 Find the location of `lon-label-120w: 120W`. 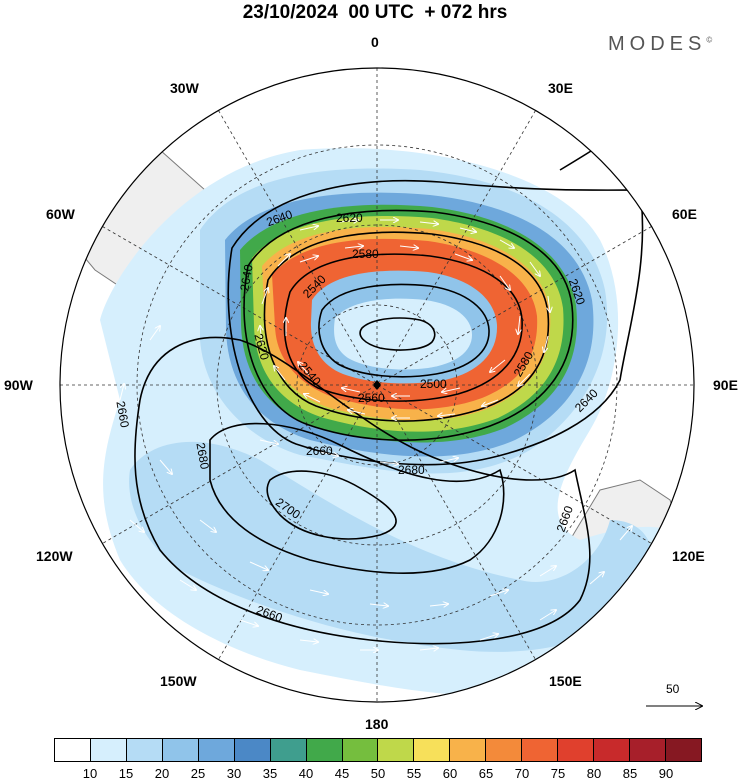

lon-label-120w: 120W is located at coordinates (54, 556).